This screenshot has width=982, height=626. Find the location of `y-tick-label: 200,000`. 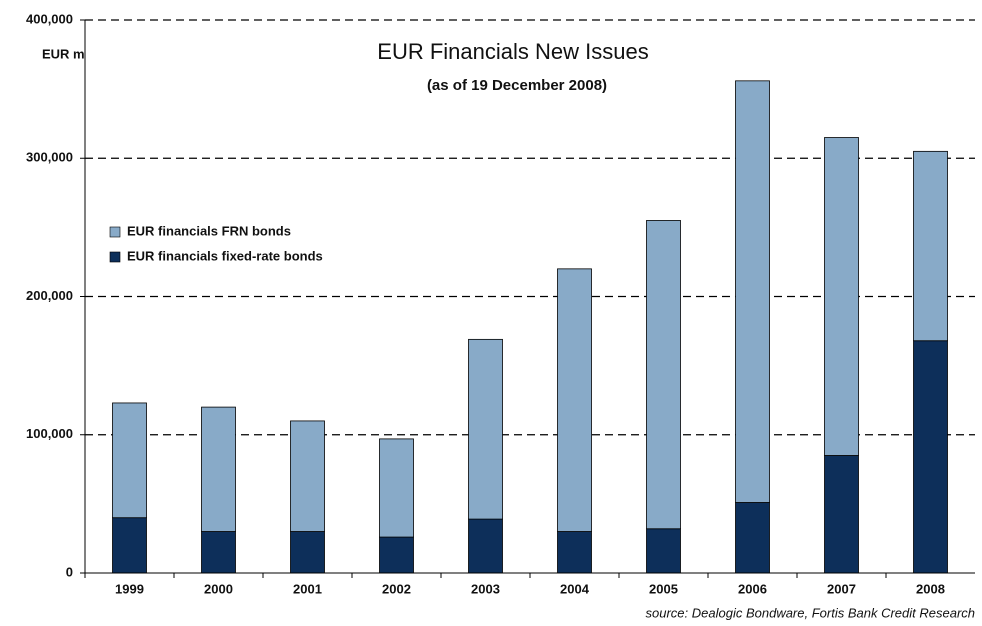

y-tick-label: 200,000 is located at coordinates (49, 295).